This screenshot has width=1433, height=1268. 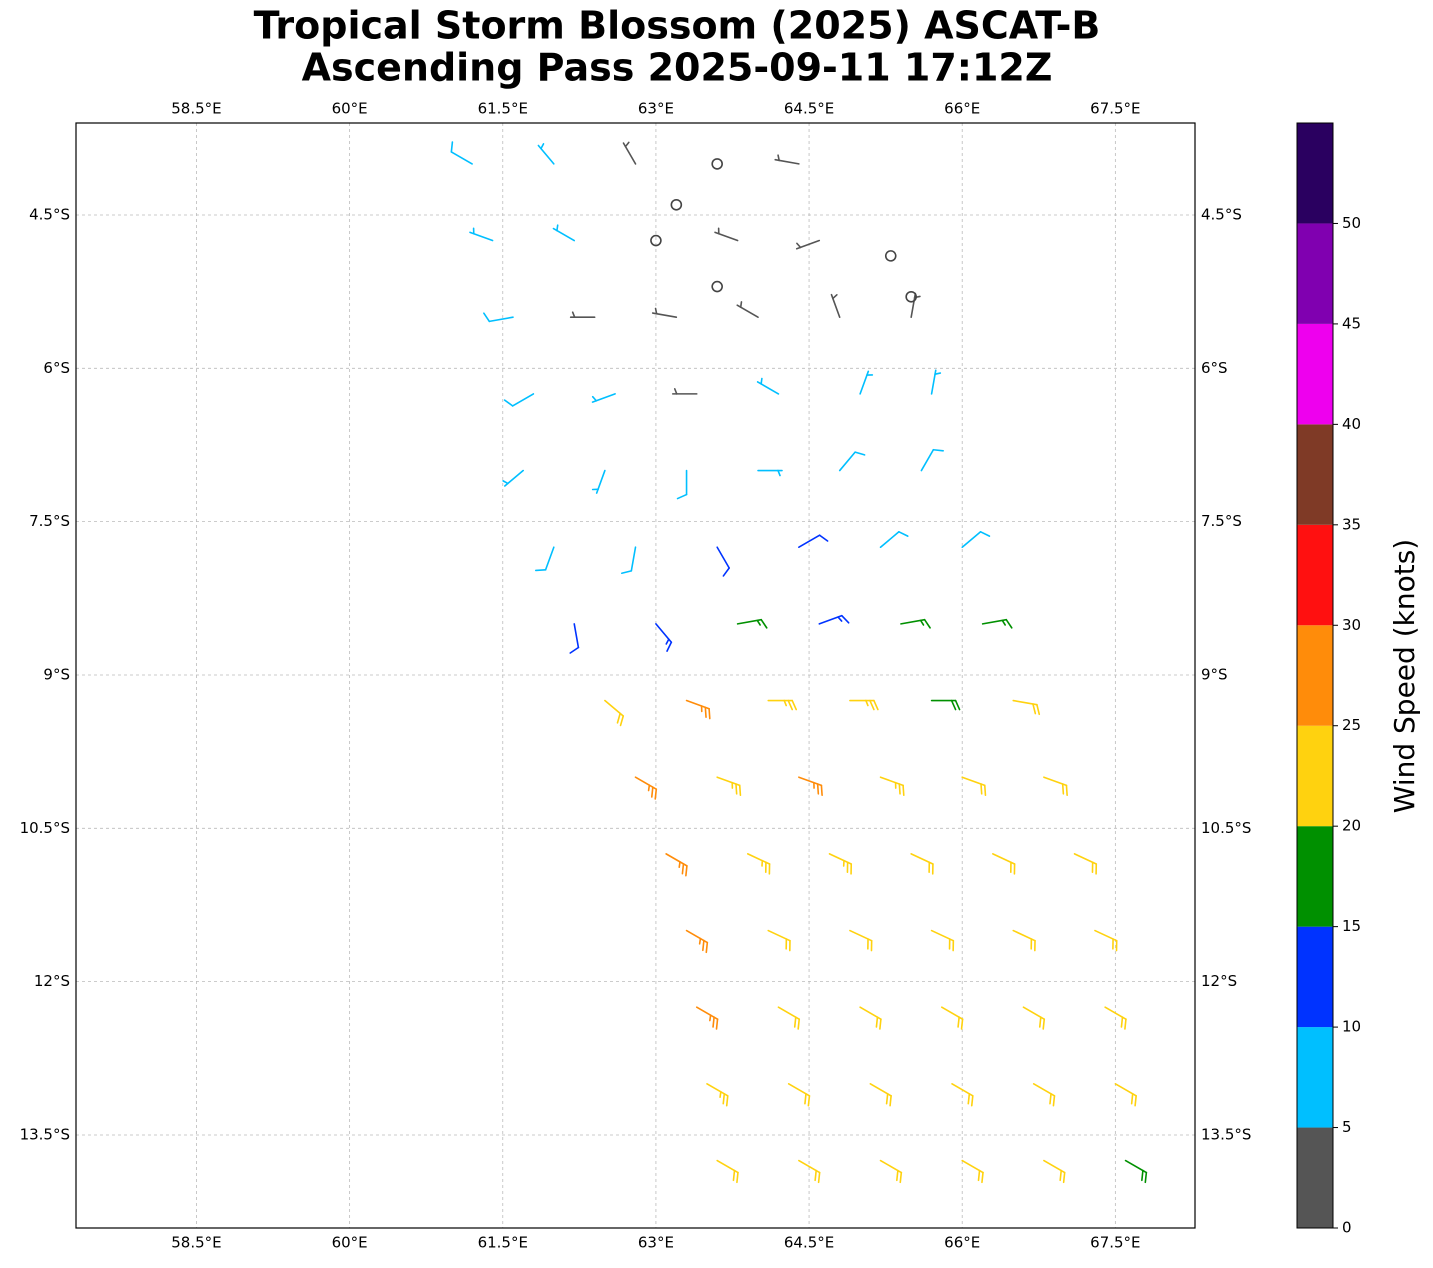 I want to click on x-tick-label: 58.5°E, so click(x=196, y=109).